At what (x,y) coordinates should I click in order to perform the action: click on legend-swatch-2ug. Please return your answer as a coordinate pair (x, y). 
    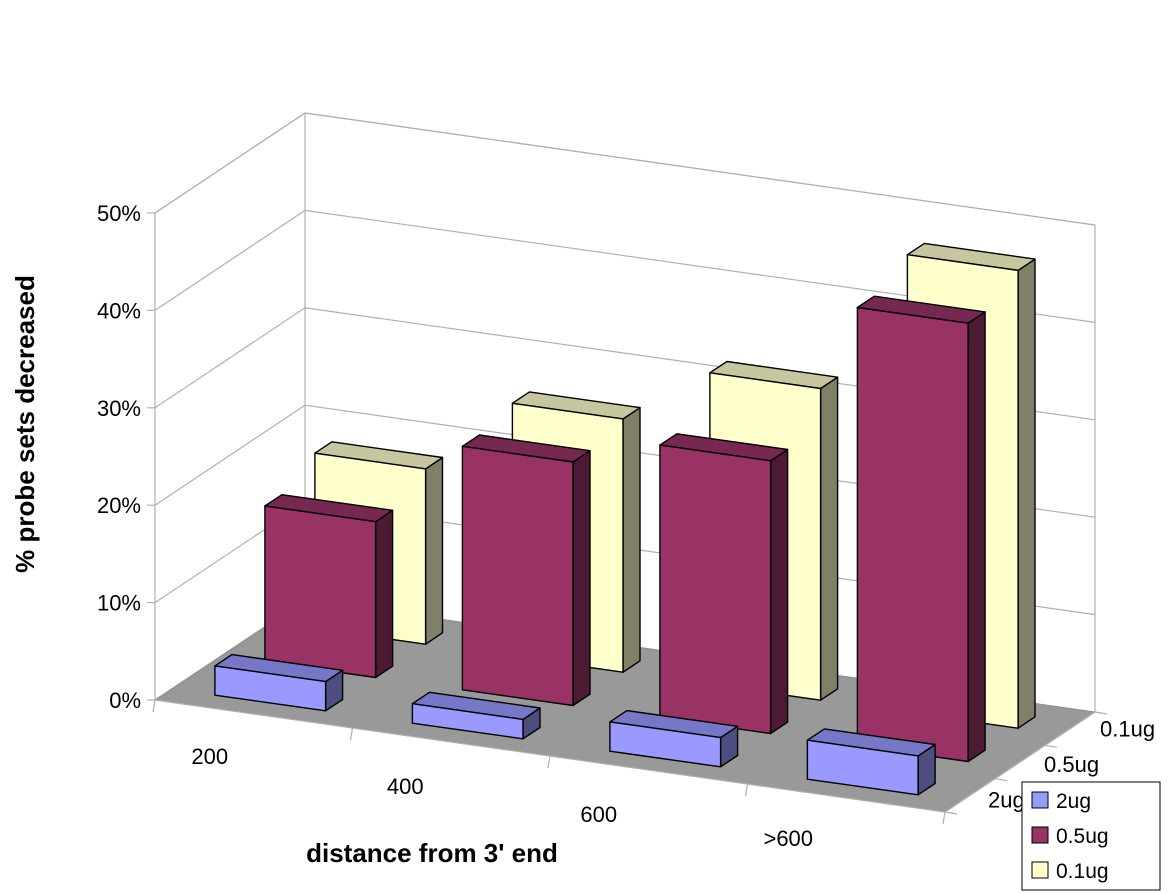
    Looking at the image, I should click on (1040, 800).